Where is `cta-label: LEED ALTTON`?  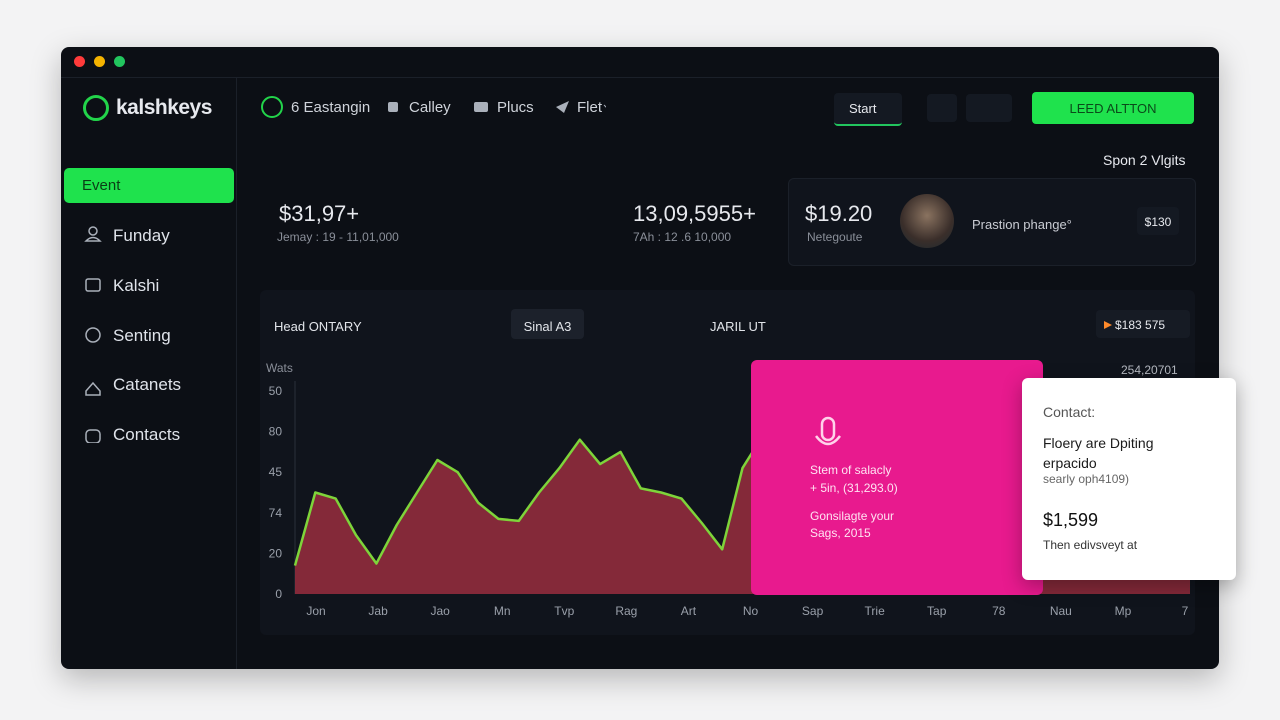
cta-label: LEED ALTTON is located at coordinates (1113, 108).